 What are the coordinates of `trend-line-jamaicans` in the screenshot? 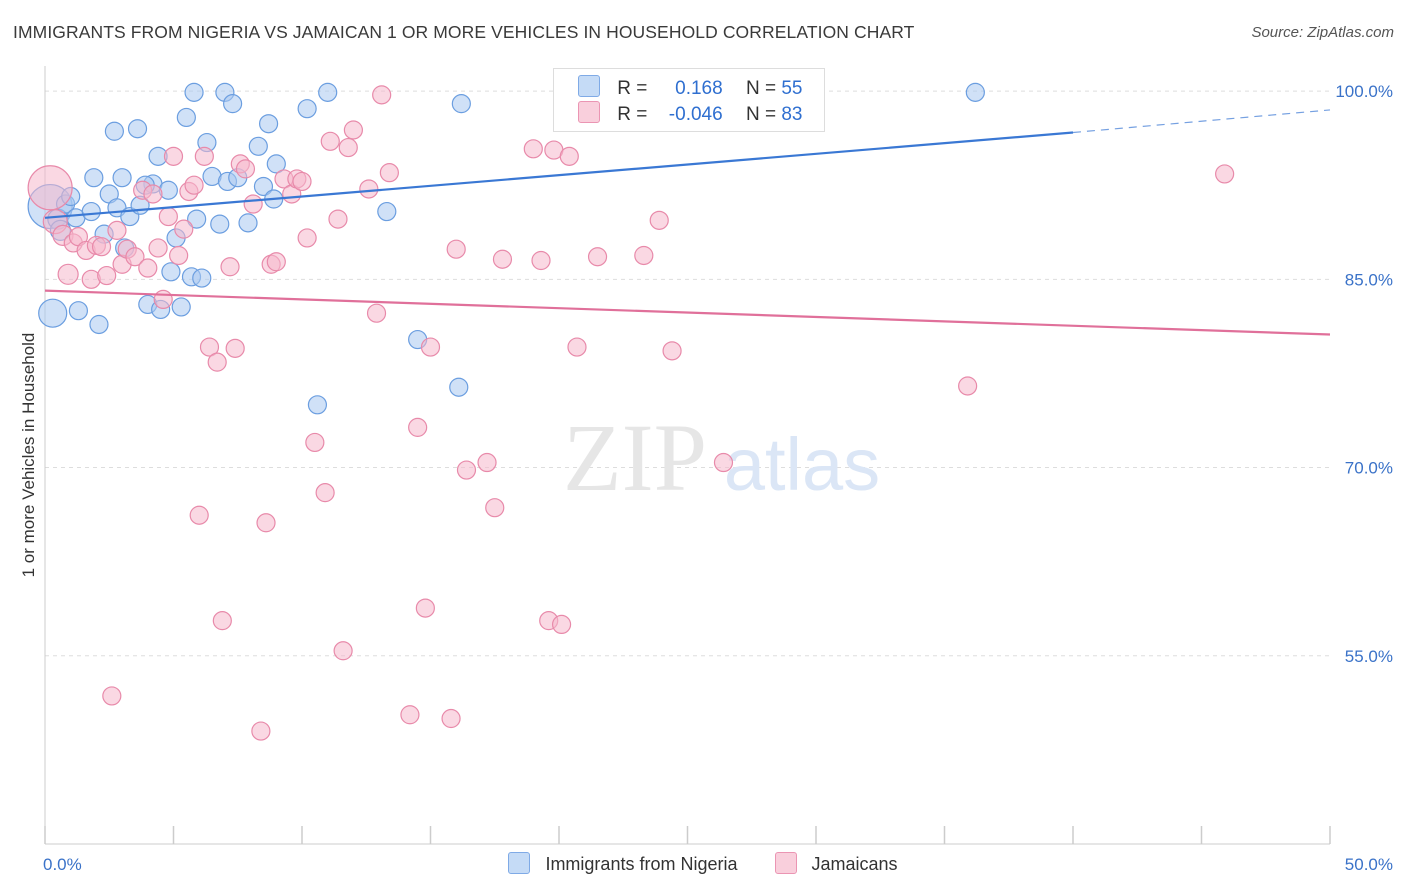 It's located at (687, 312).